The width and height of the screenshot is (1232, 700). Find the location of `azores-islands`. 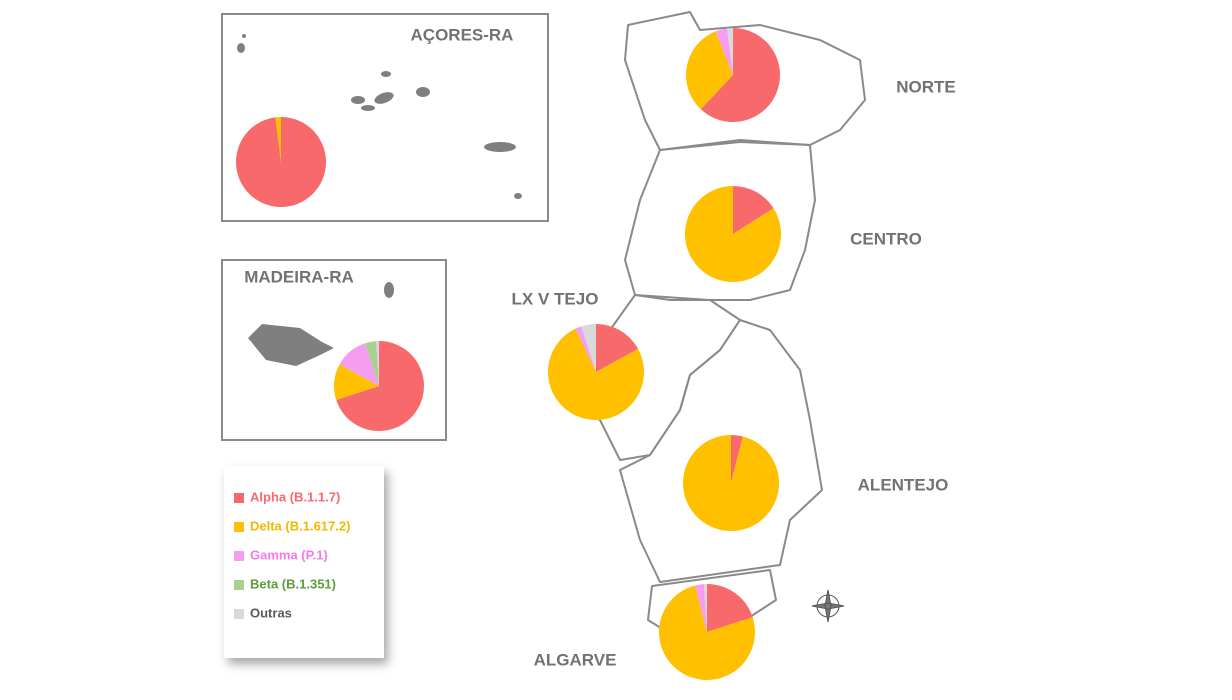

azores-islands is located at coordinates (379, 116).